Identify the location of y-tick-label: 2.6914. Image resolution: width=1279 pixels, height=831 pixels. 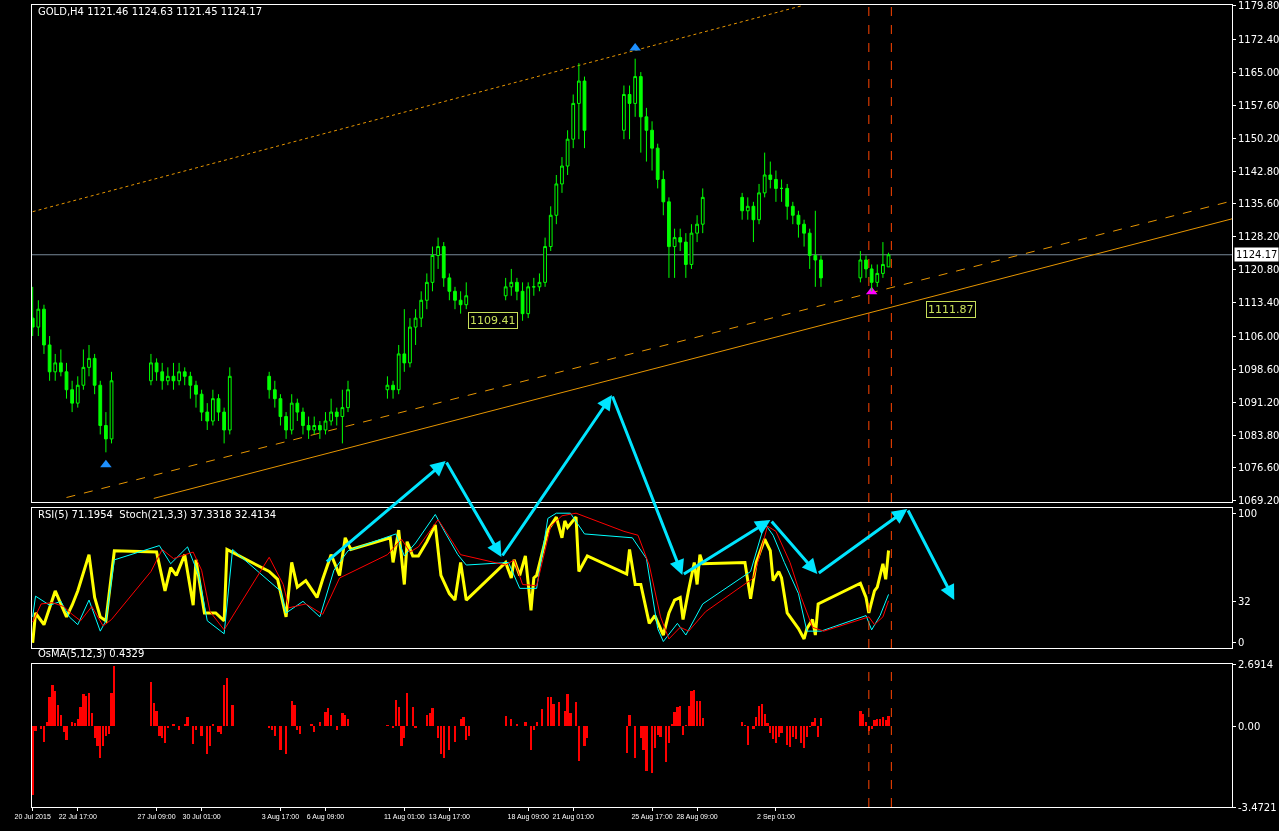
(1255, 664).